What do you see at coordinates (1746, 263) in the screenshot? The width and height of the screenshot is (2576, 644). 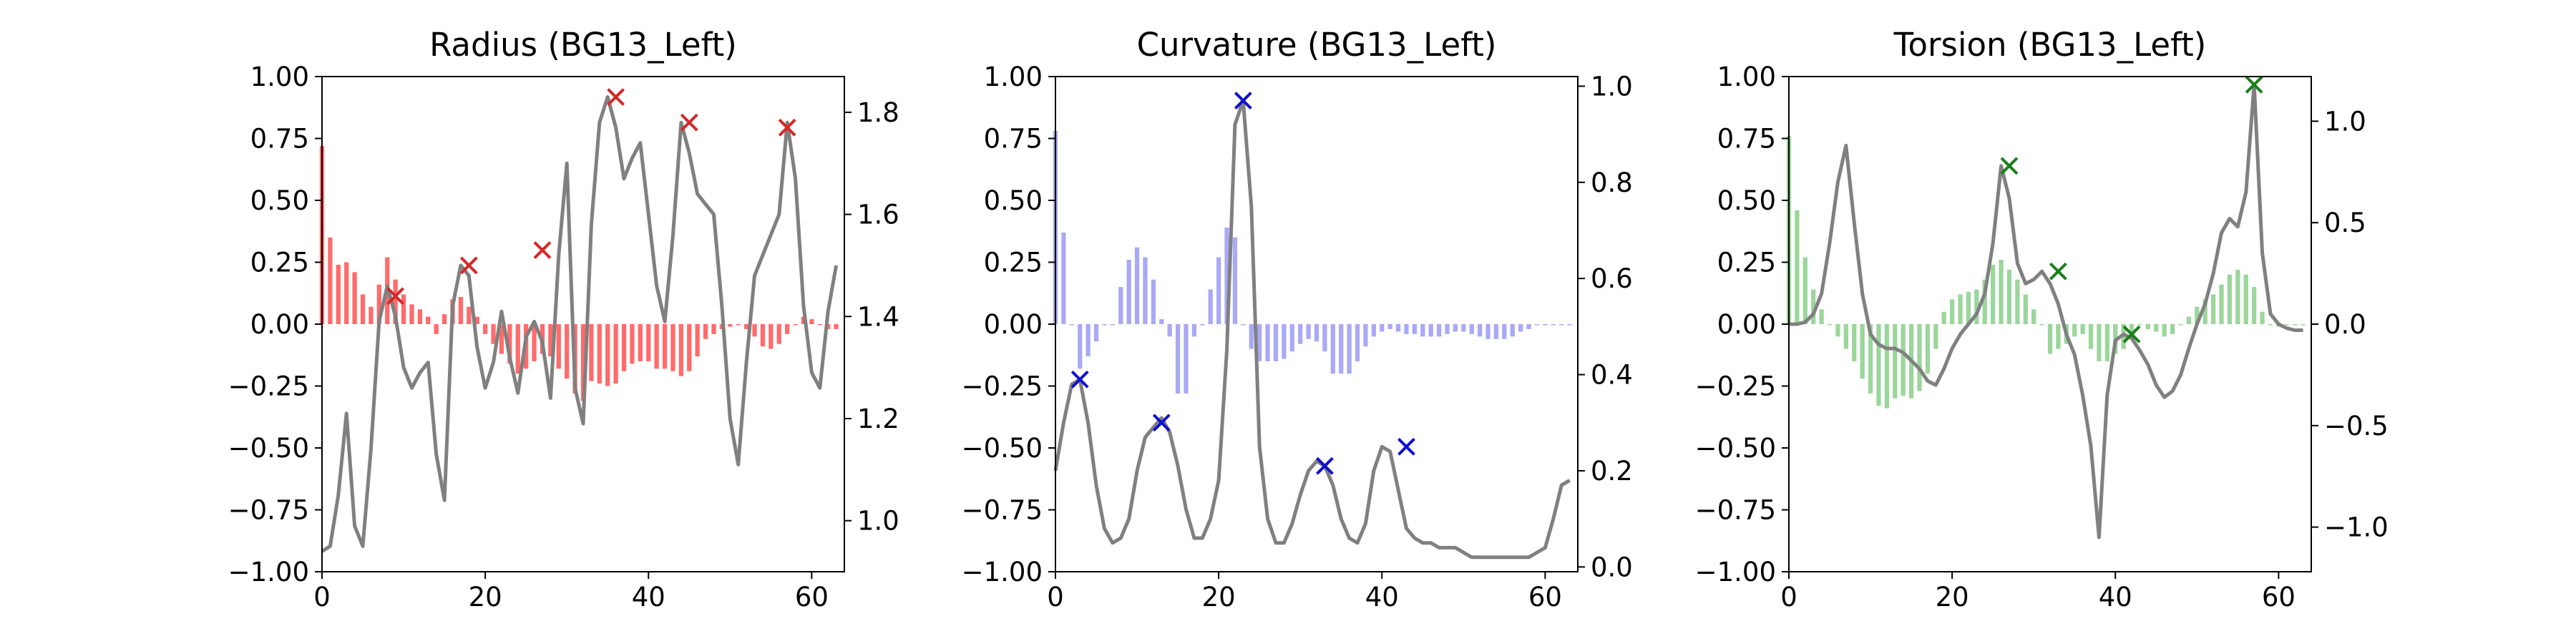 I see `torsion-y-tick-label: 0.25` at bounding box center [1746, 263].